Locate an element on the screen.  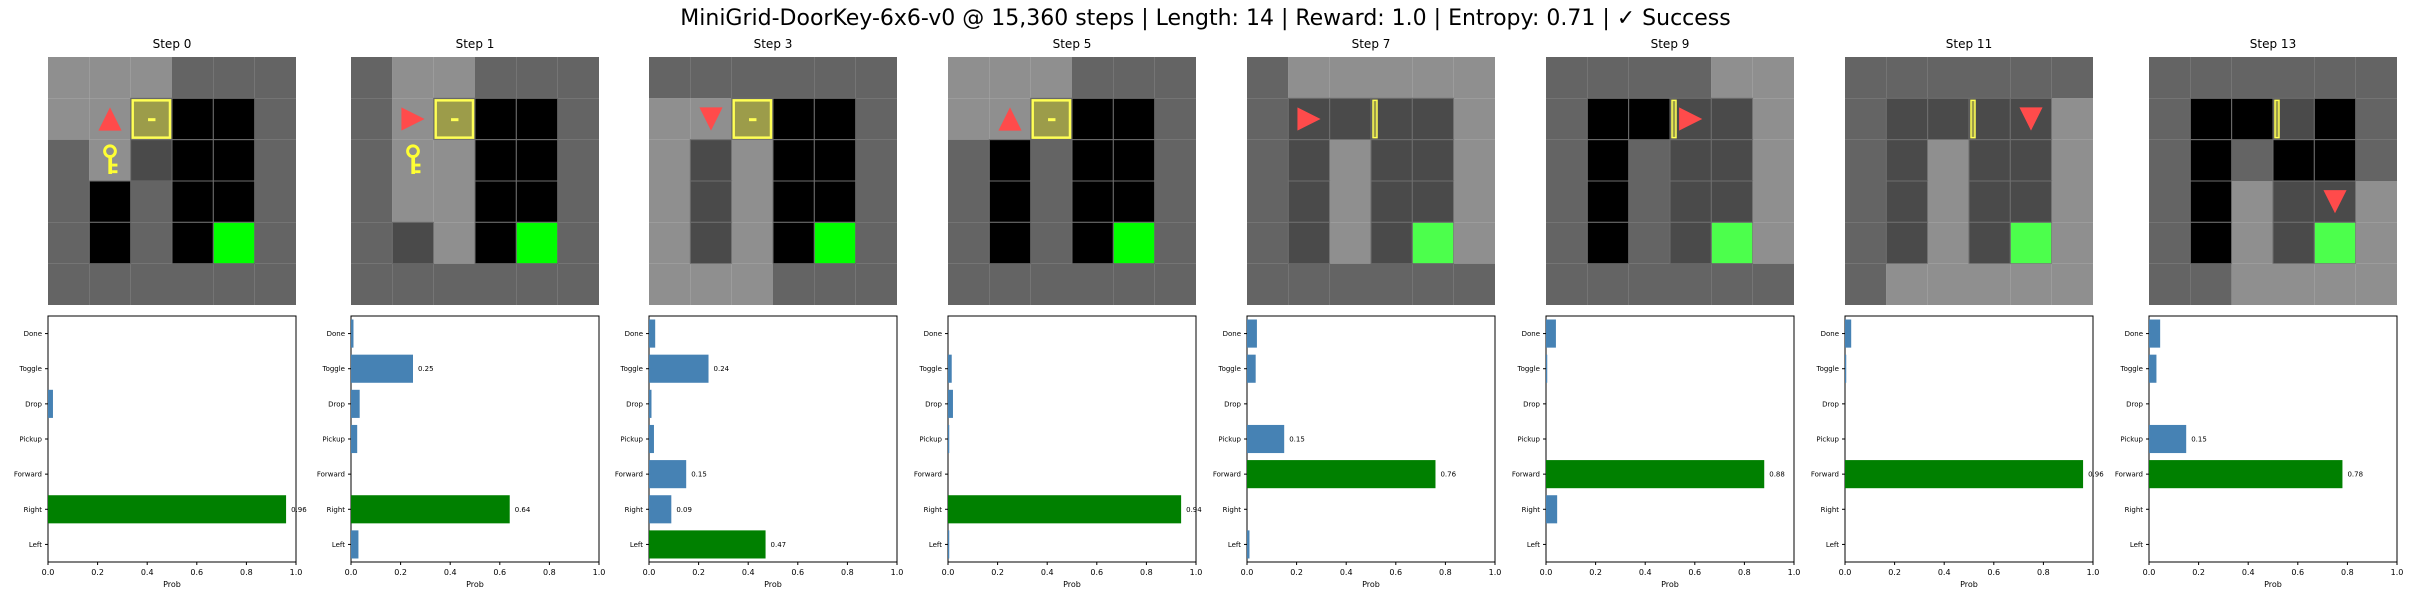
frame-title: Step 11 is located at coordinates (1969, 44).